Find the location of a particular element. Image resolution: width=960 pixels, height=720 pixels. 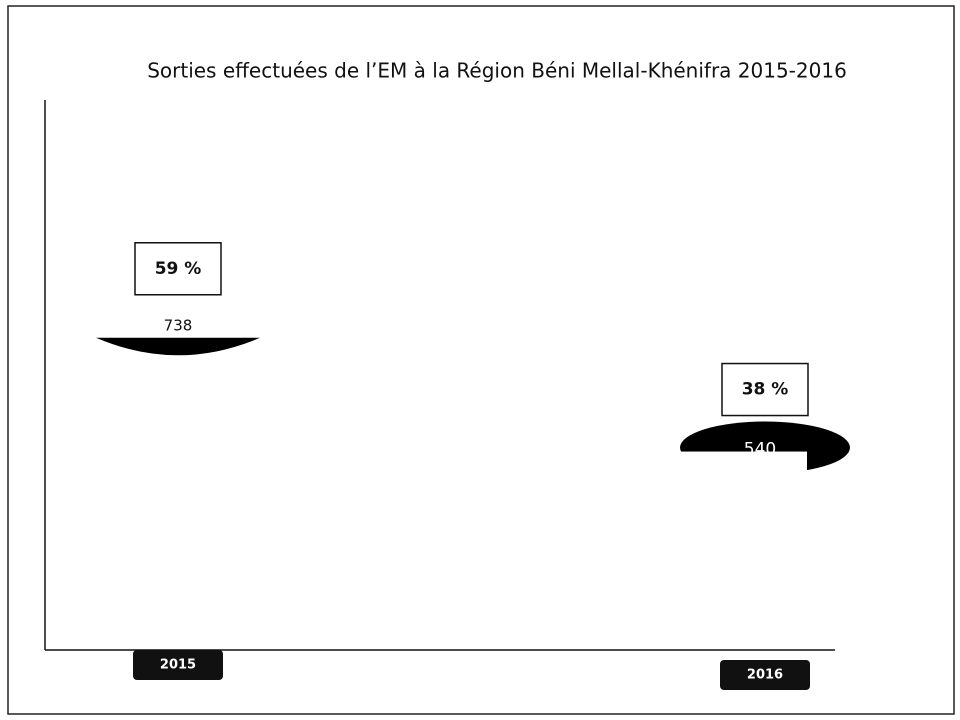

x-tick-label: 2016 is located at coordinates (765, 675).